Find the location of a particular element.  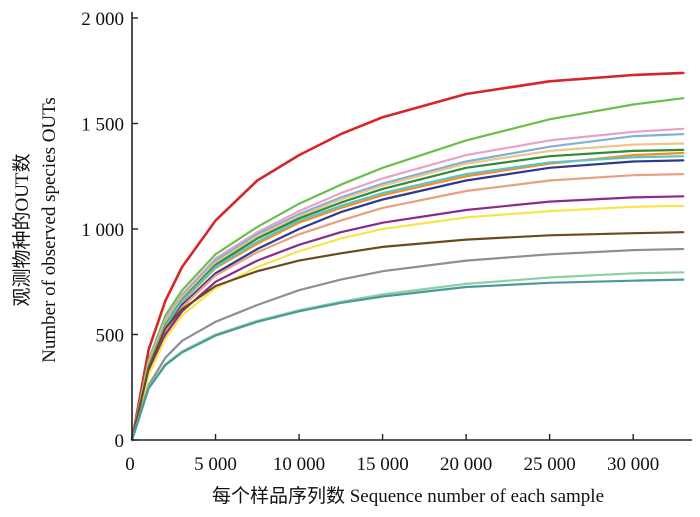

y-tick-label: 1 500 is located at coordinates (102, 125).